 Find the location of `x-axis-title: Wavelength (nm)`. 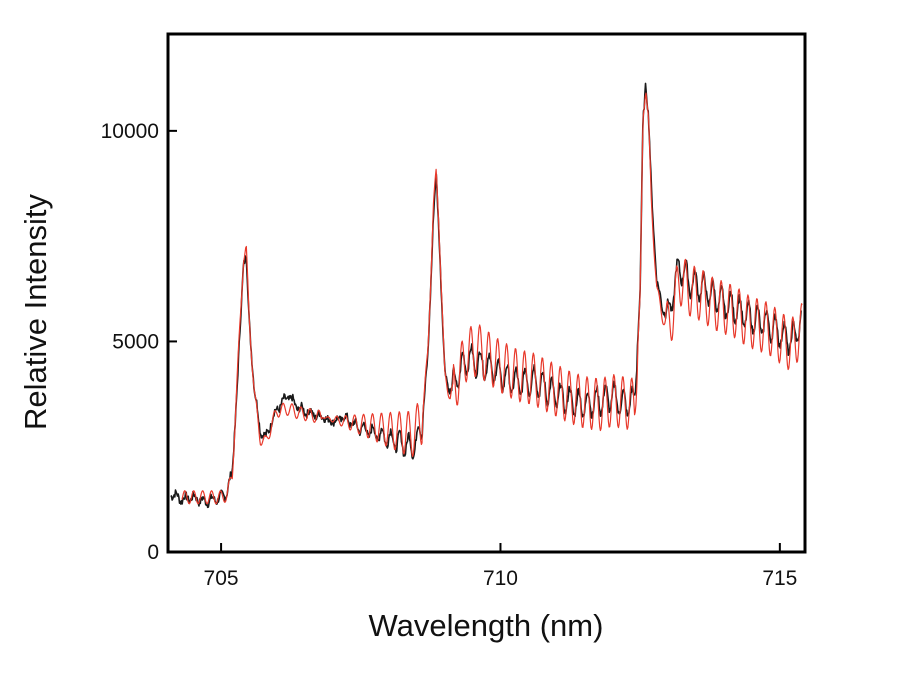

x-axis-title: Wavelength (nm) is located at coordinates (486, 625).